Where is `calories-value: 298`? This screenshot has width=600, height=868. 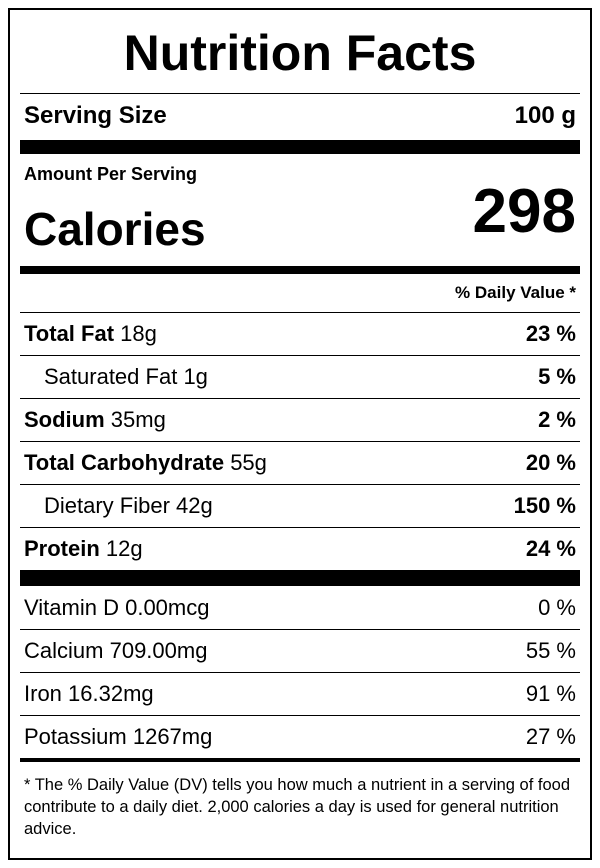
calories-value: 298 is located at coordinates (524, 211).